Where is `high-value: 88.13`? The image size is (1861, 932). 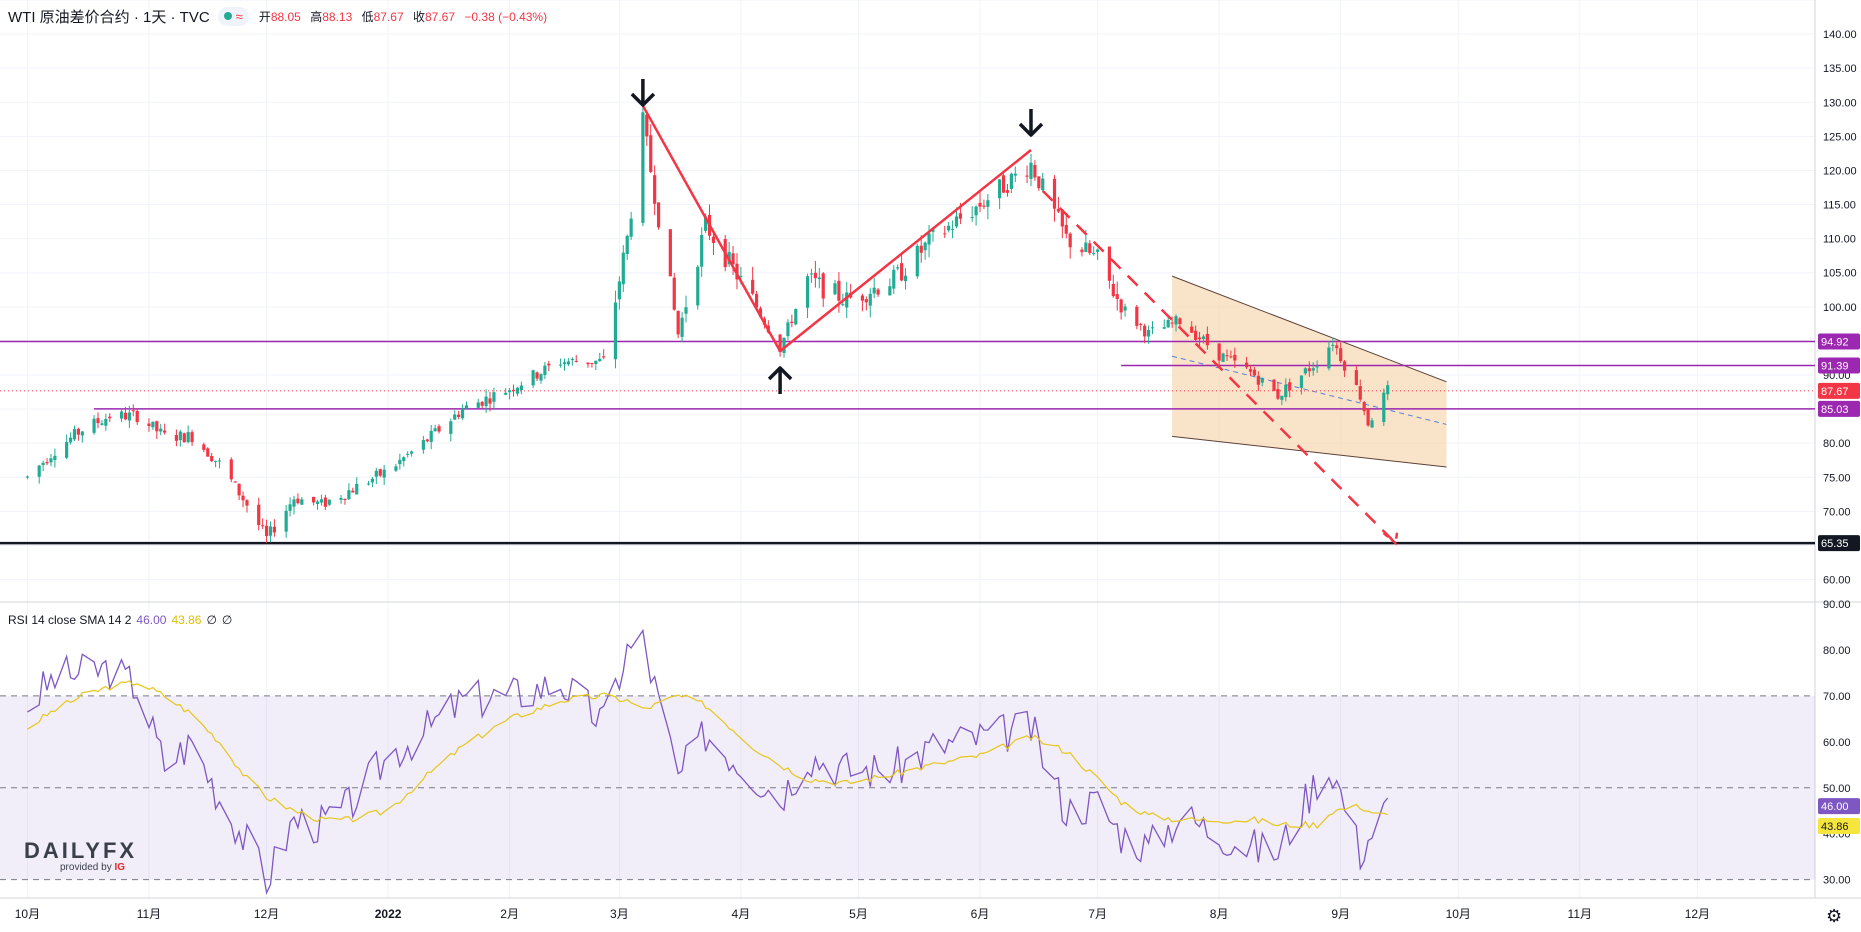 high-value: 88.13 is located at coordinates (337, 16).